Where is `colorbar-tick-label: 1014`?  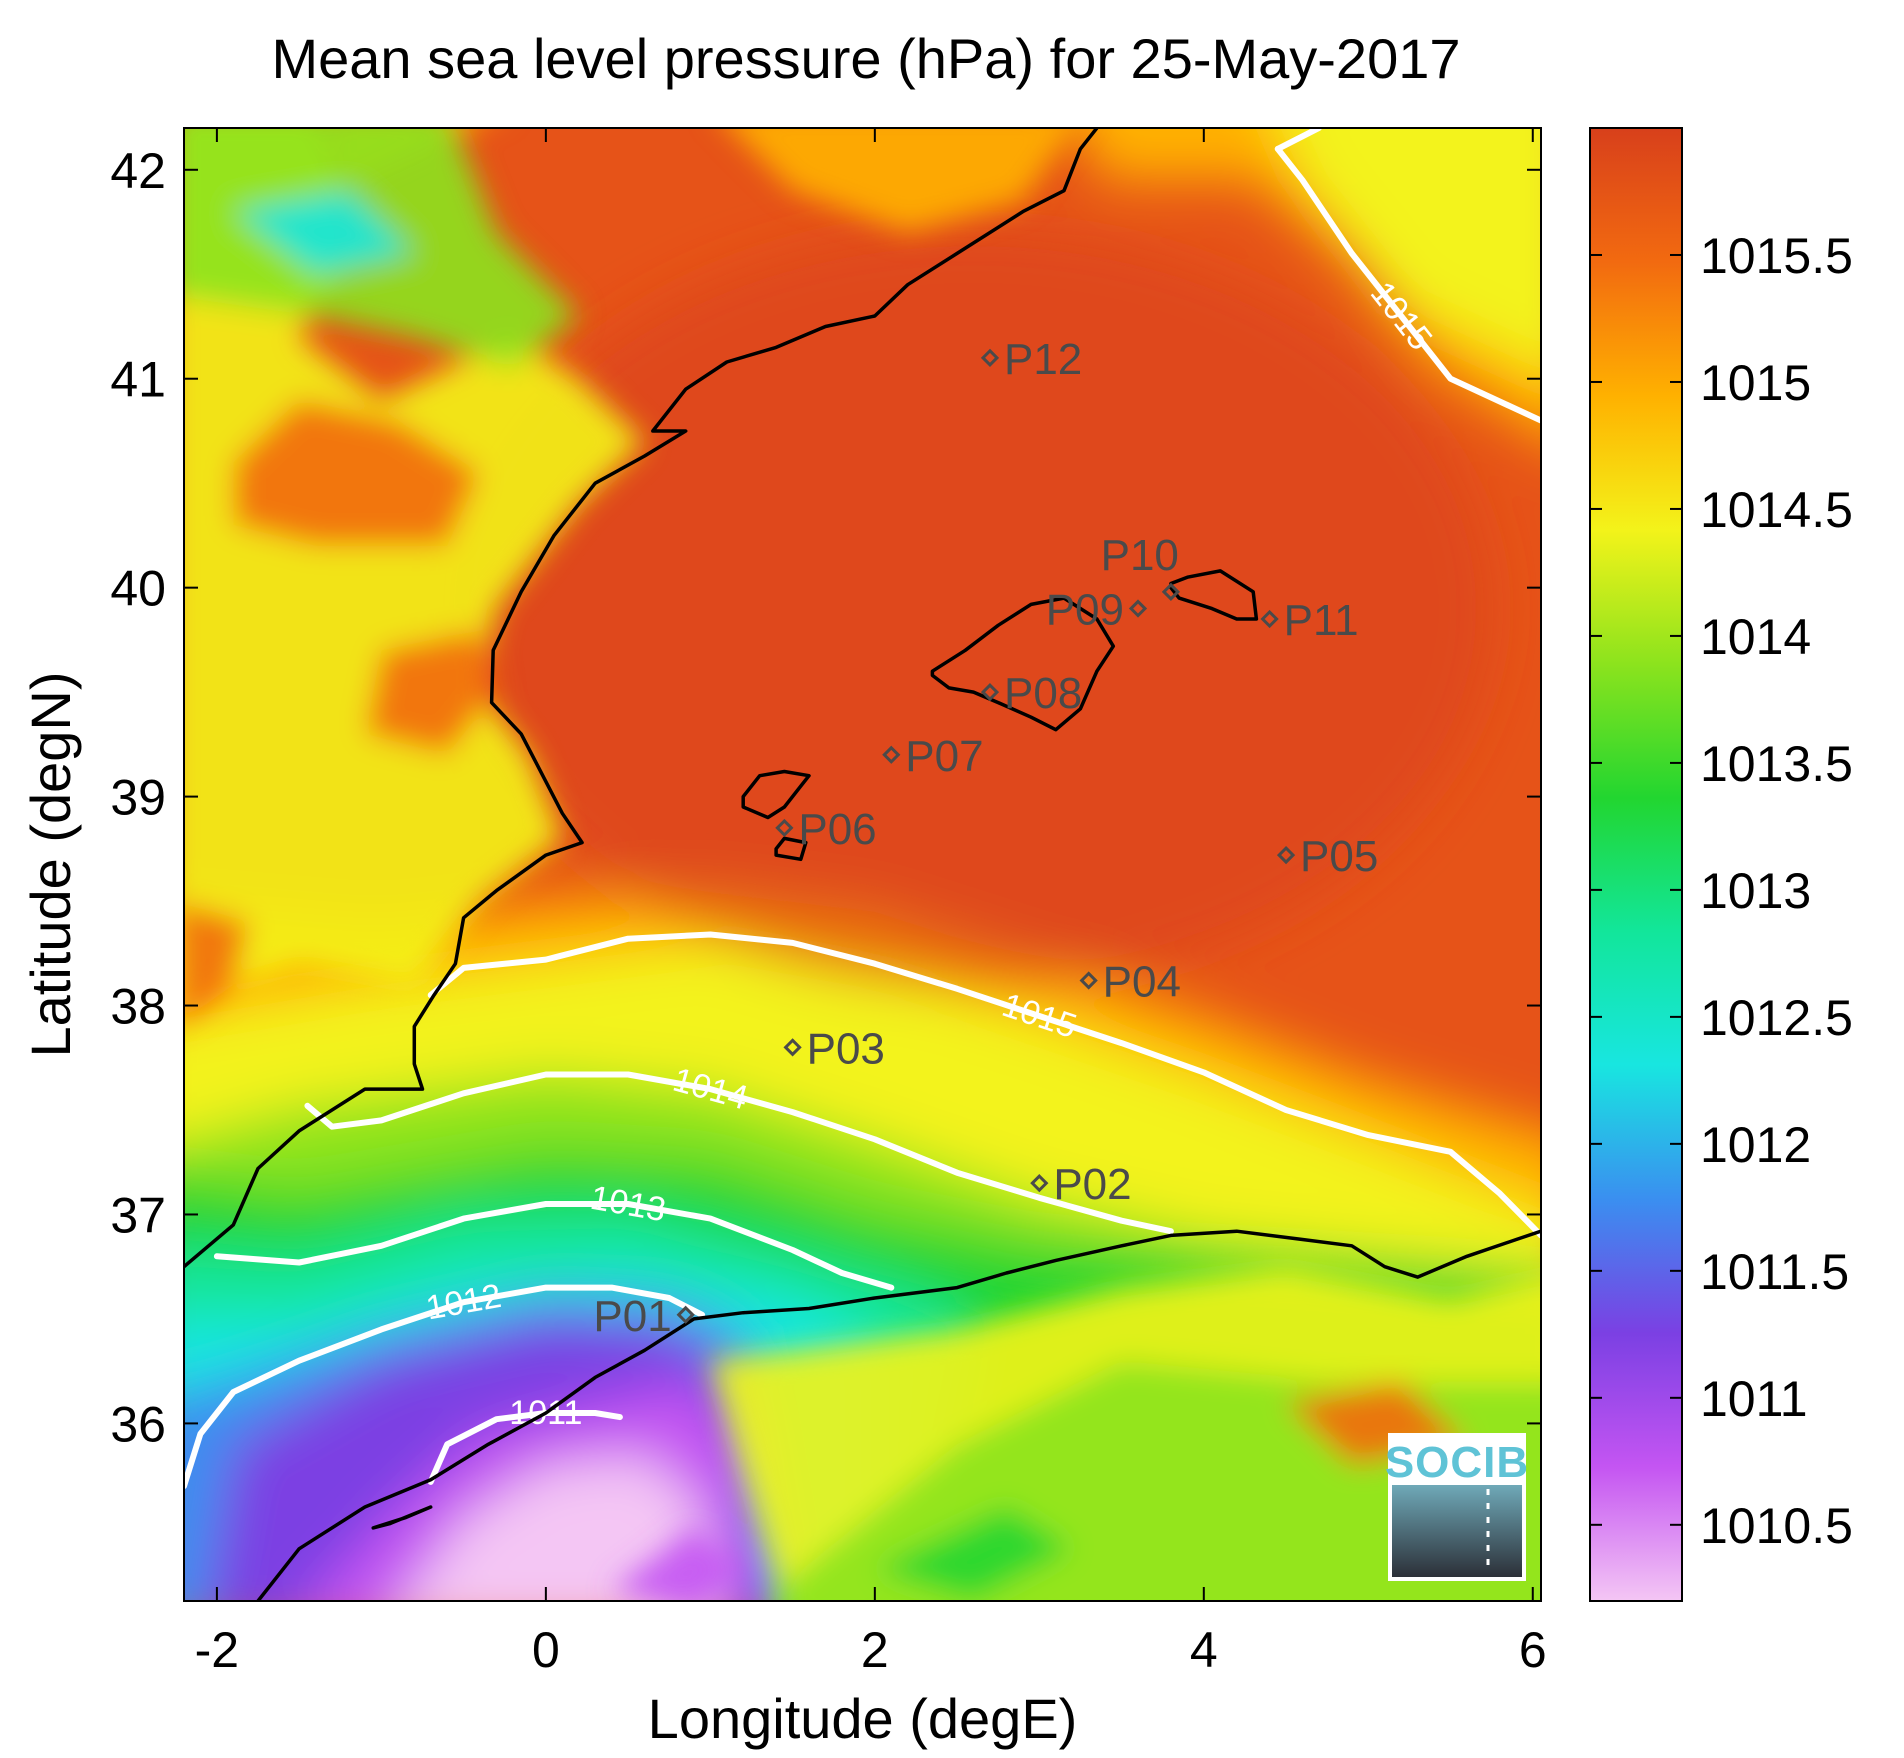
colorbar-tick-label: 1014 is located at coordinates (1755, 637).